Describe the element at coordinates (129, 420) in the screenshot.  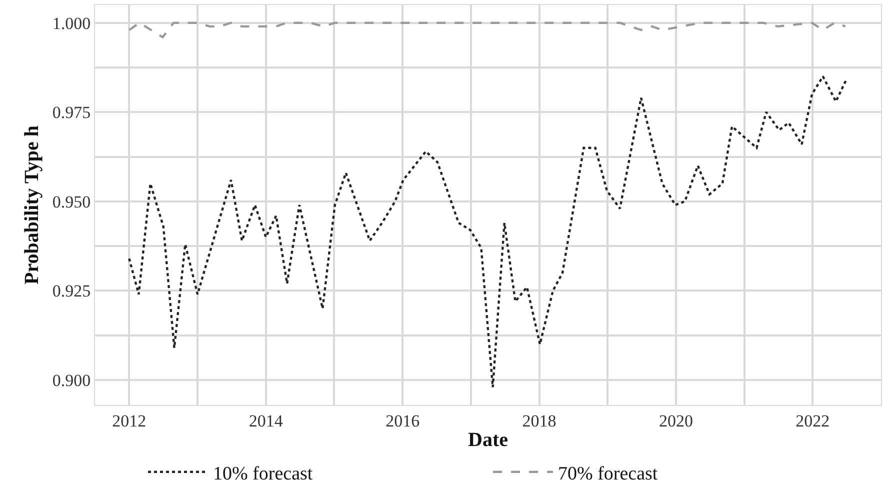
I see `x-tick-label: 2012` at that location.